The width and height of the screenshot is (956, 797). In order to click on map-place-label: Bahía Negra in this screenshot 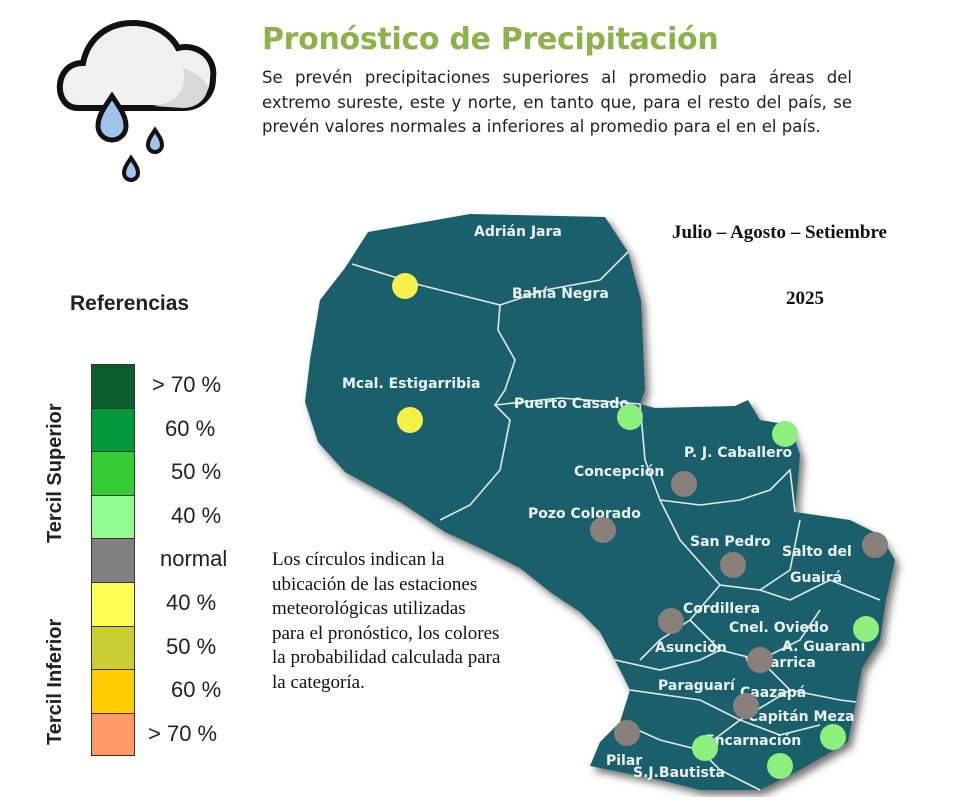, I will do `click(560, 294)`.